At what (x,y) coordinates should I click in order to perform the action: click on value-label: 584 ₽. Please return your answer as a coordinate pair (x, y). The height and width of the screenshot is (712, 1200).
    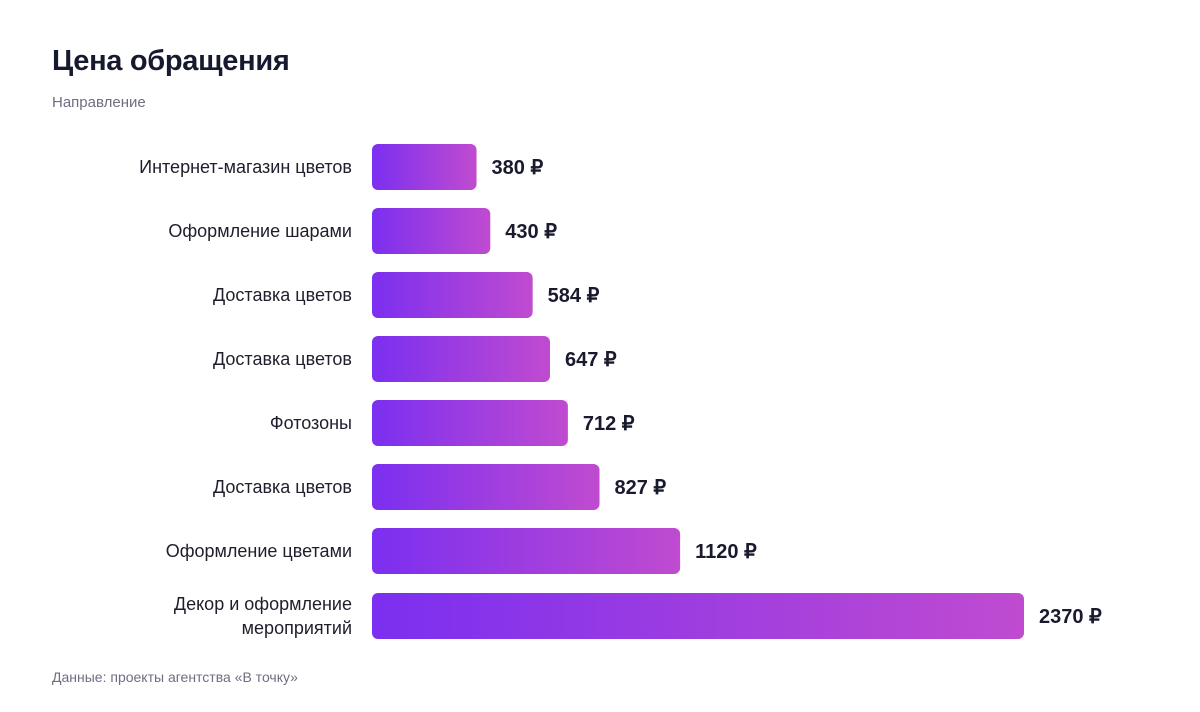
    Looking at the image, I should click on (574, 296).